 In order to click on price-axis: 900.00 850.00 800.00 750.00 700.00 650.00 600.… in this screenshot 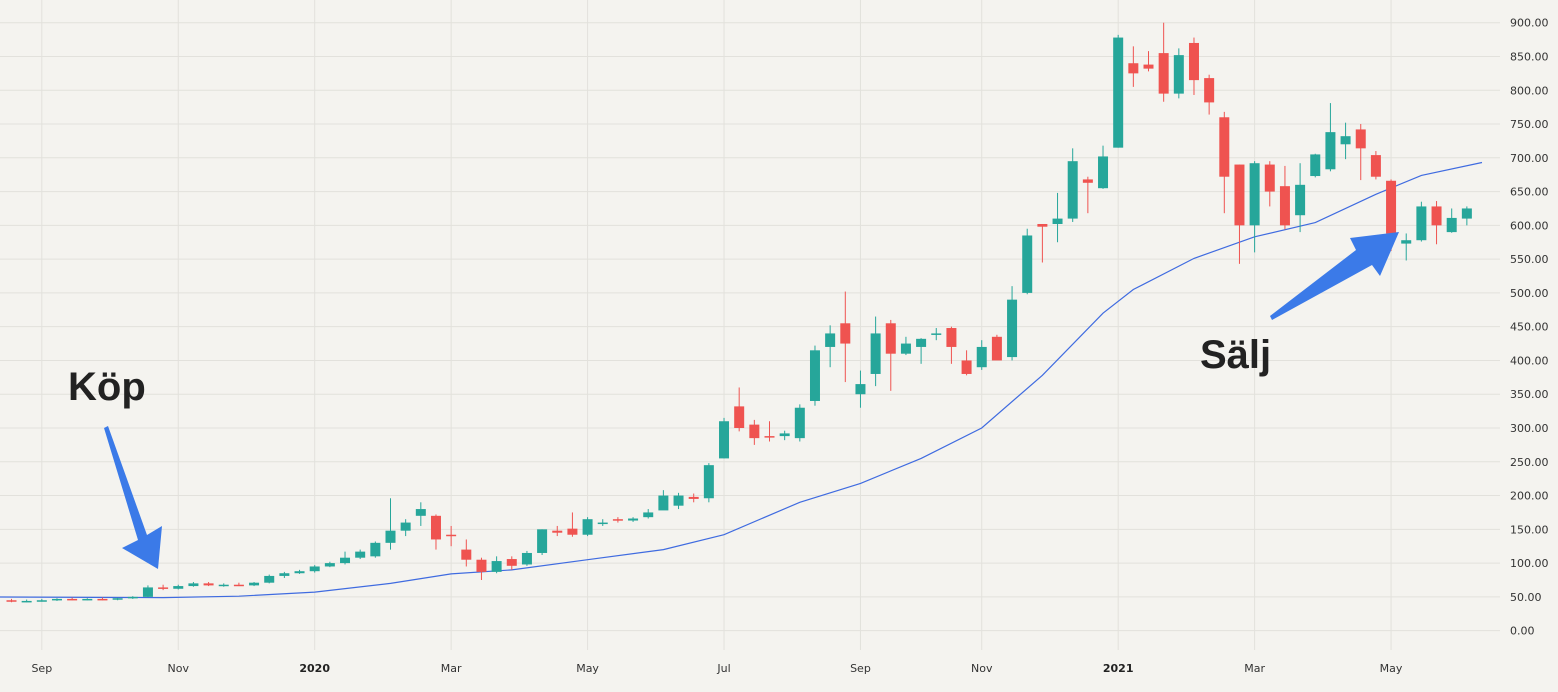, I will do `click(1529, 327)`.